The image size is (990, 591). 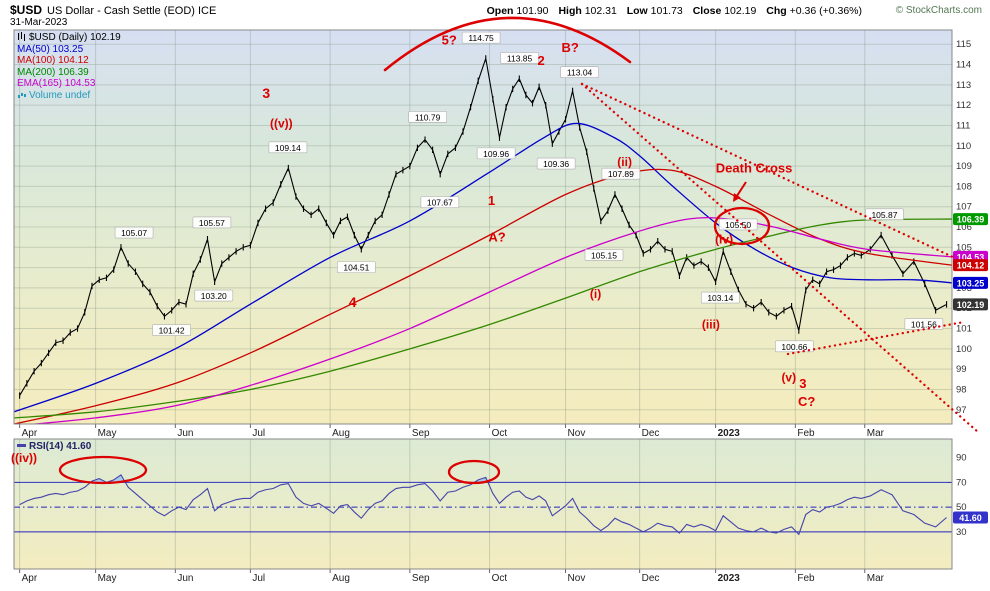 What do you see at coordinates (341, 578) in the screenshot?
I see `month-label: Aug` at bounding box center [341, 578].